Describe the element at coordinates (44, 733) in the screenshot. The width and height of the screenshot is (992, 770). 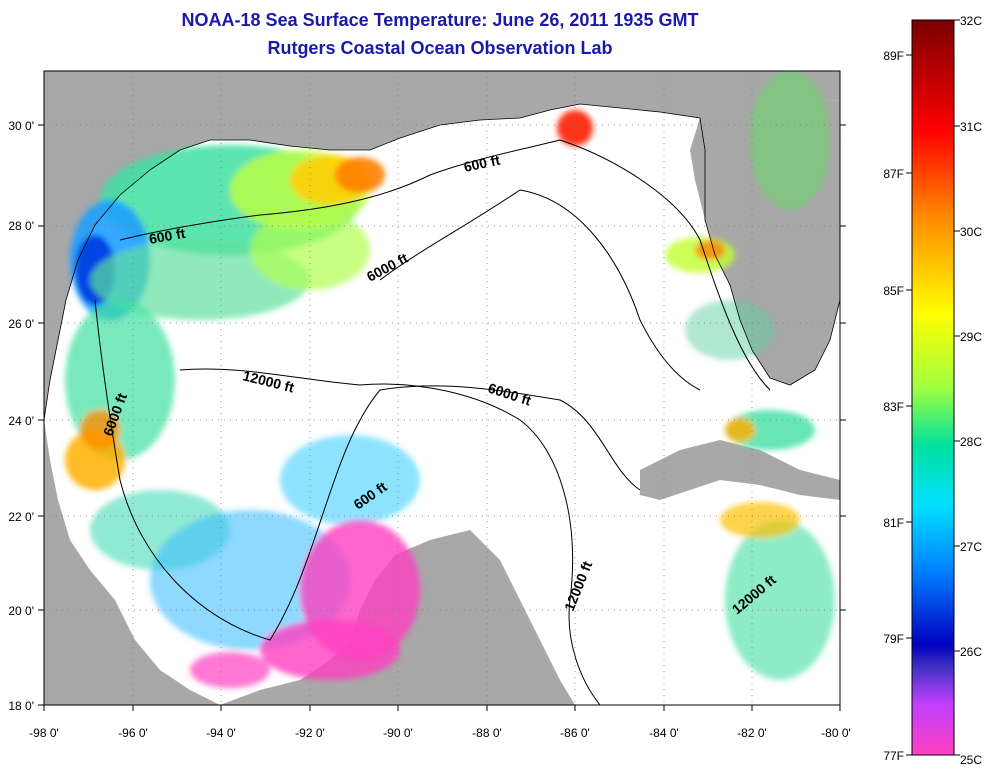
I see `x-tick-label: -98 0'` at that location.